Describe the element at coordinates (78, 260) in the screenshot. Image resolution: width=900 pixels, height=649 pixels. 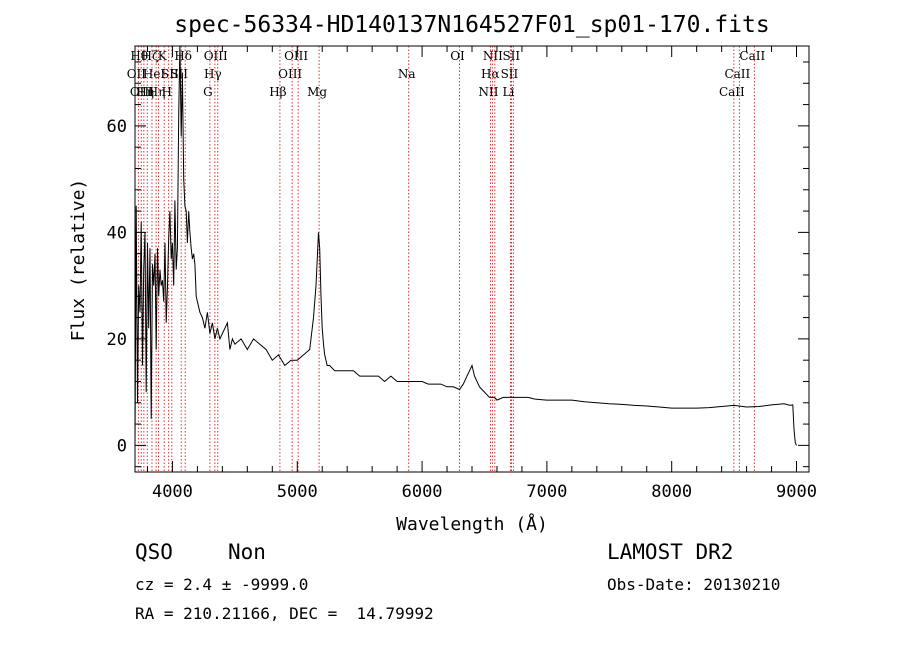
I see `y-axis-label: Flux (relative)` at that location.